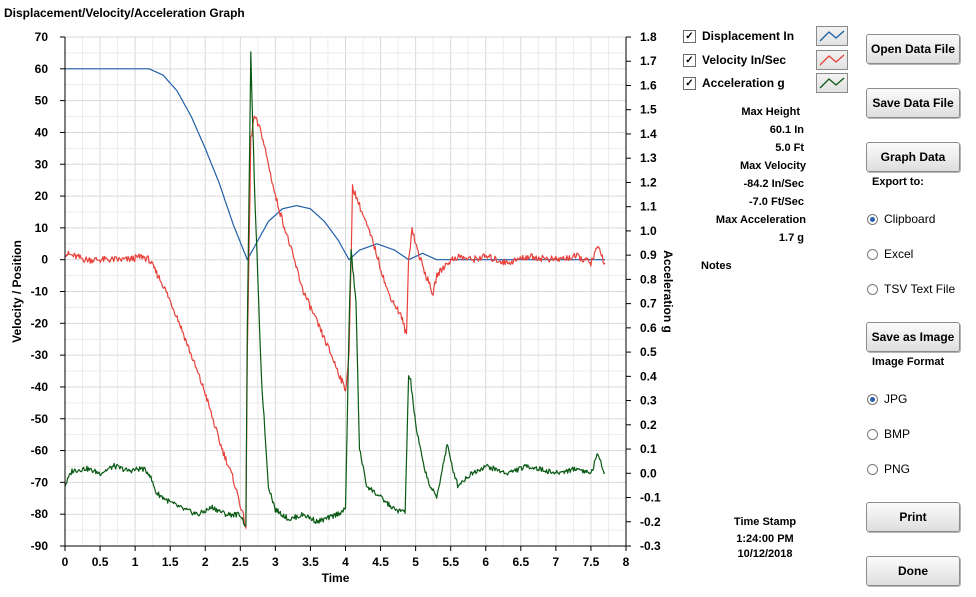  Describe the element at coordinates (17, 291) in the screenshot. I see `y-axis-title: Velocity / Position` at that location.